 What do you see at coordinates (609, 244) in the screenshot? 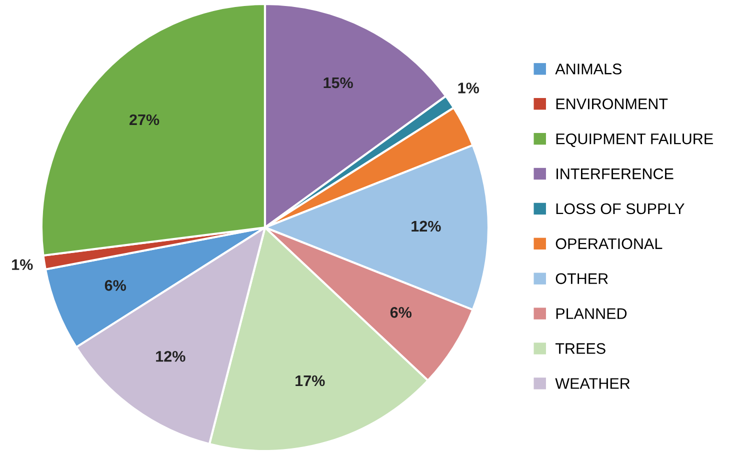
I see `legend-label: OPERATIONAL` at bounding box center [609, 244].